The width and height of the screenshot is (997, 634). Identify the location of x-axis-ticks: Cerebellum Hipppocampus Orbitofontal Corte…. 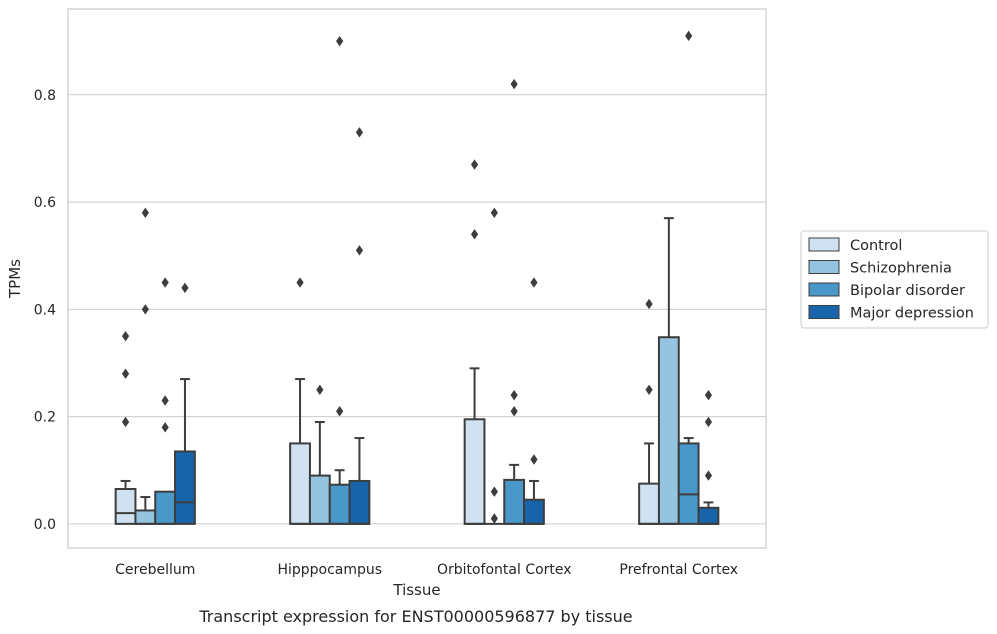
(426, 570).